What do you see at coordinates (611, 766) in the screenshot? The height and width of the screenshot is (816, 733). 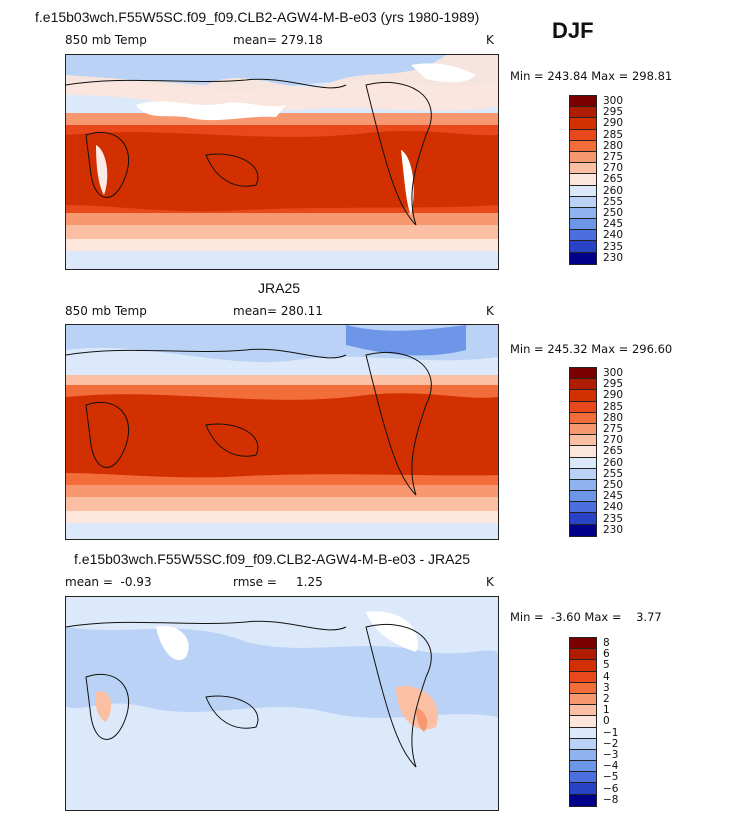 I see `colorbar-label: −4` at bounding box center [611, 766].